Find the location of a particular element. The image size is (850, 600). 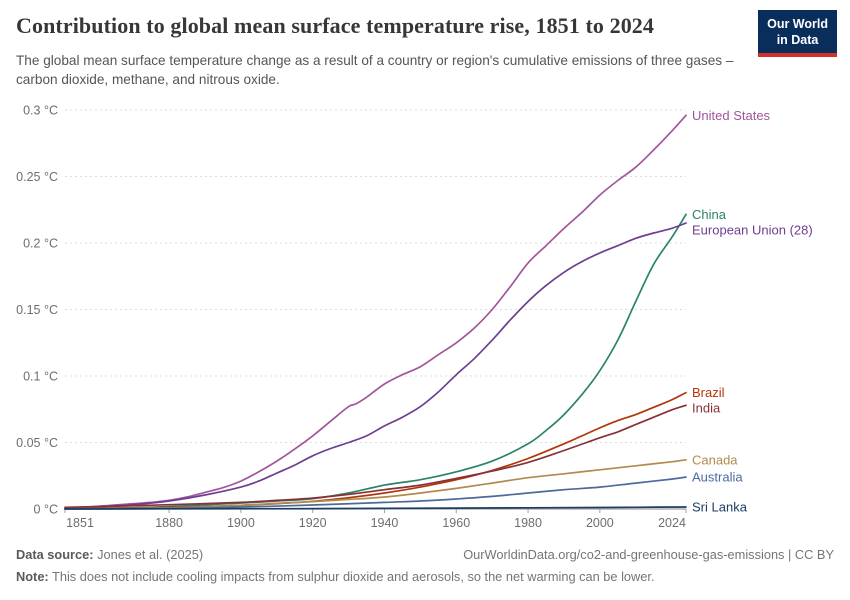

series-label-australia: Australia is located at coordinates (717, 477).